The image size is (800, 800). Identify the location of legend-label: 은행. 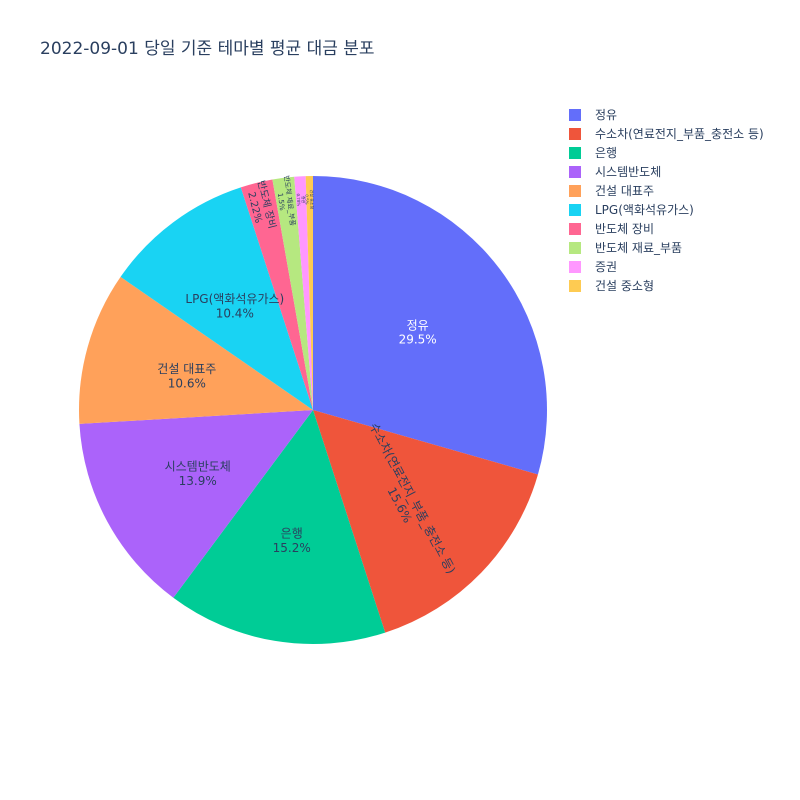
(606, 153).